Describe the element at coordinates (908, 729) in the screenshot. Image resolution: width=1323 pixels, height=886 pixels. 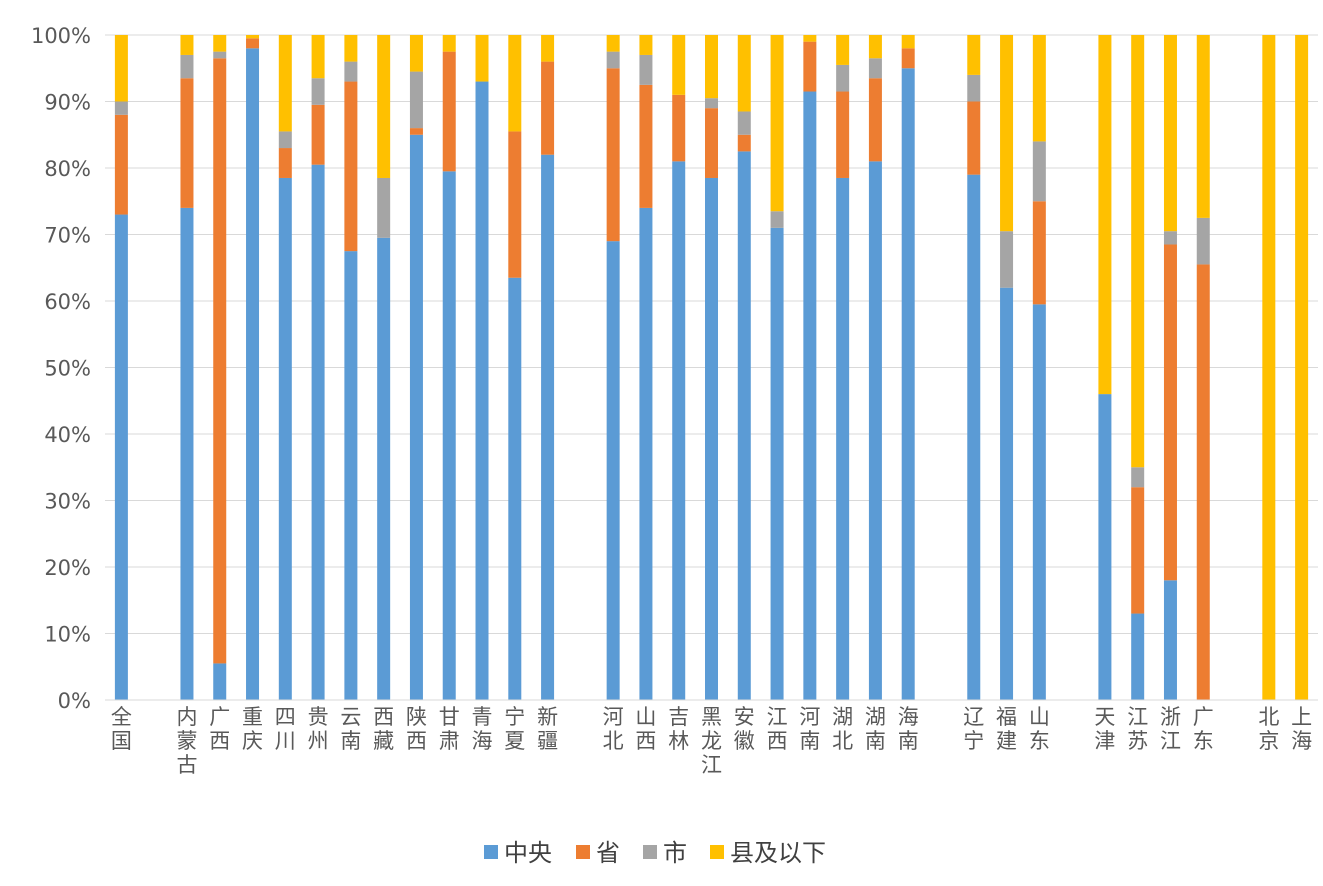
I see `x-category-label: 海南` at that location.